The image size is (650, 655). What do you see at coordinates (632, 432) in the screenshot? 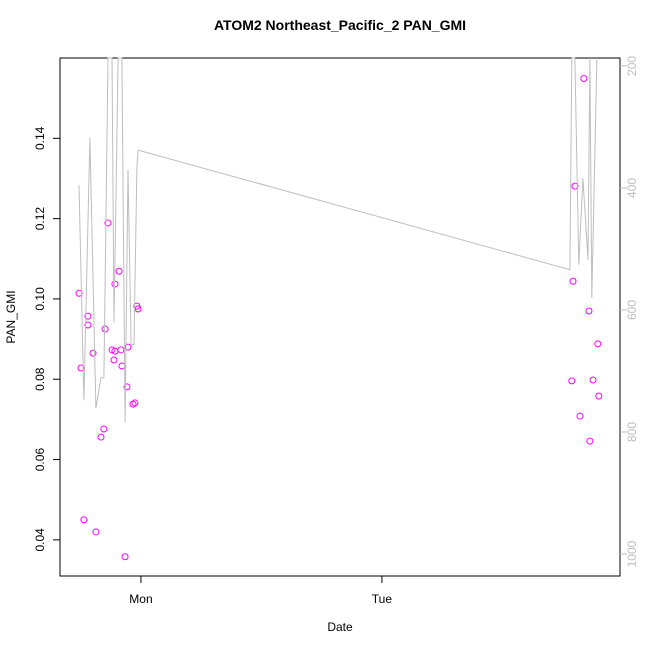
I see `y2-tick-label: 800` at bounding box center [632, 432].